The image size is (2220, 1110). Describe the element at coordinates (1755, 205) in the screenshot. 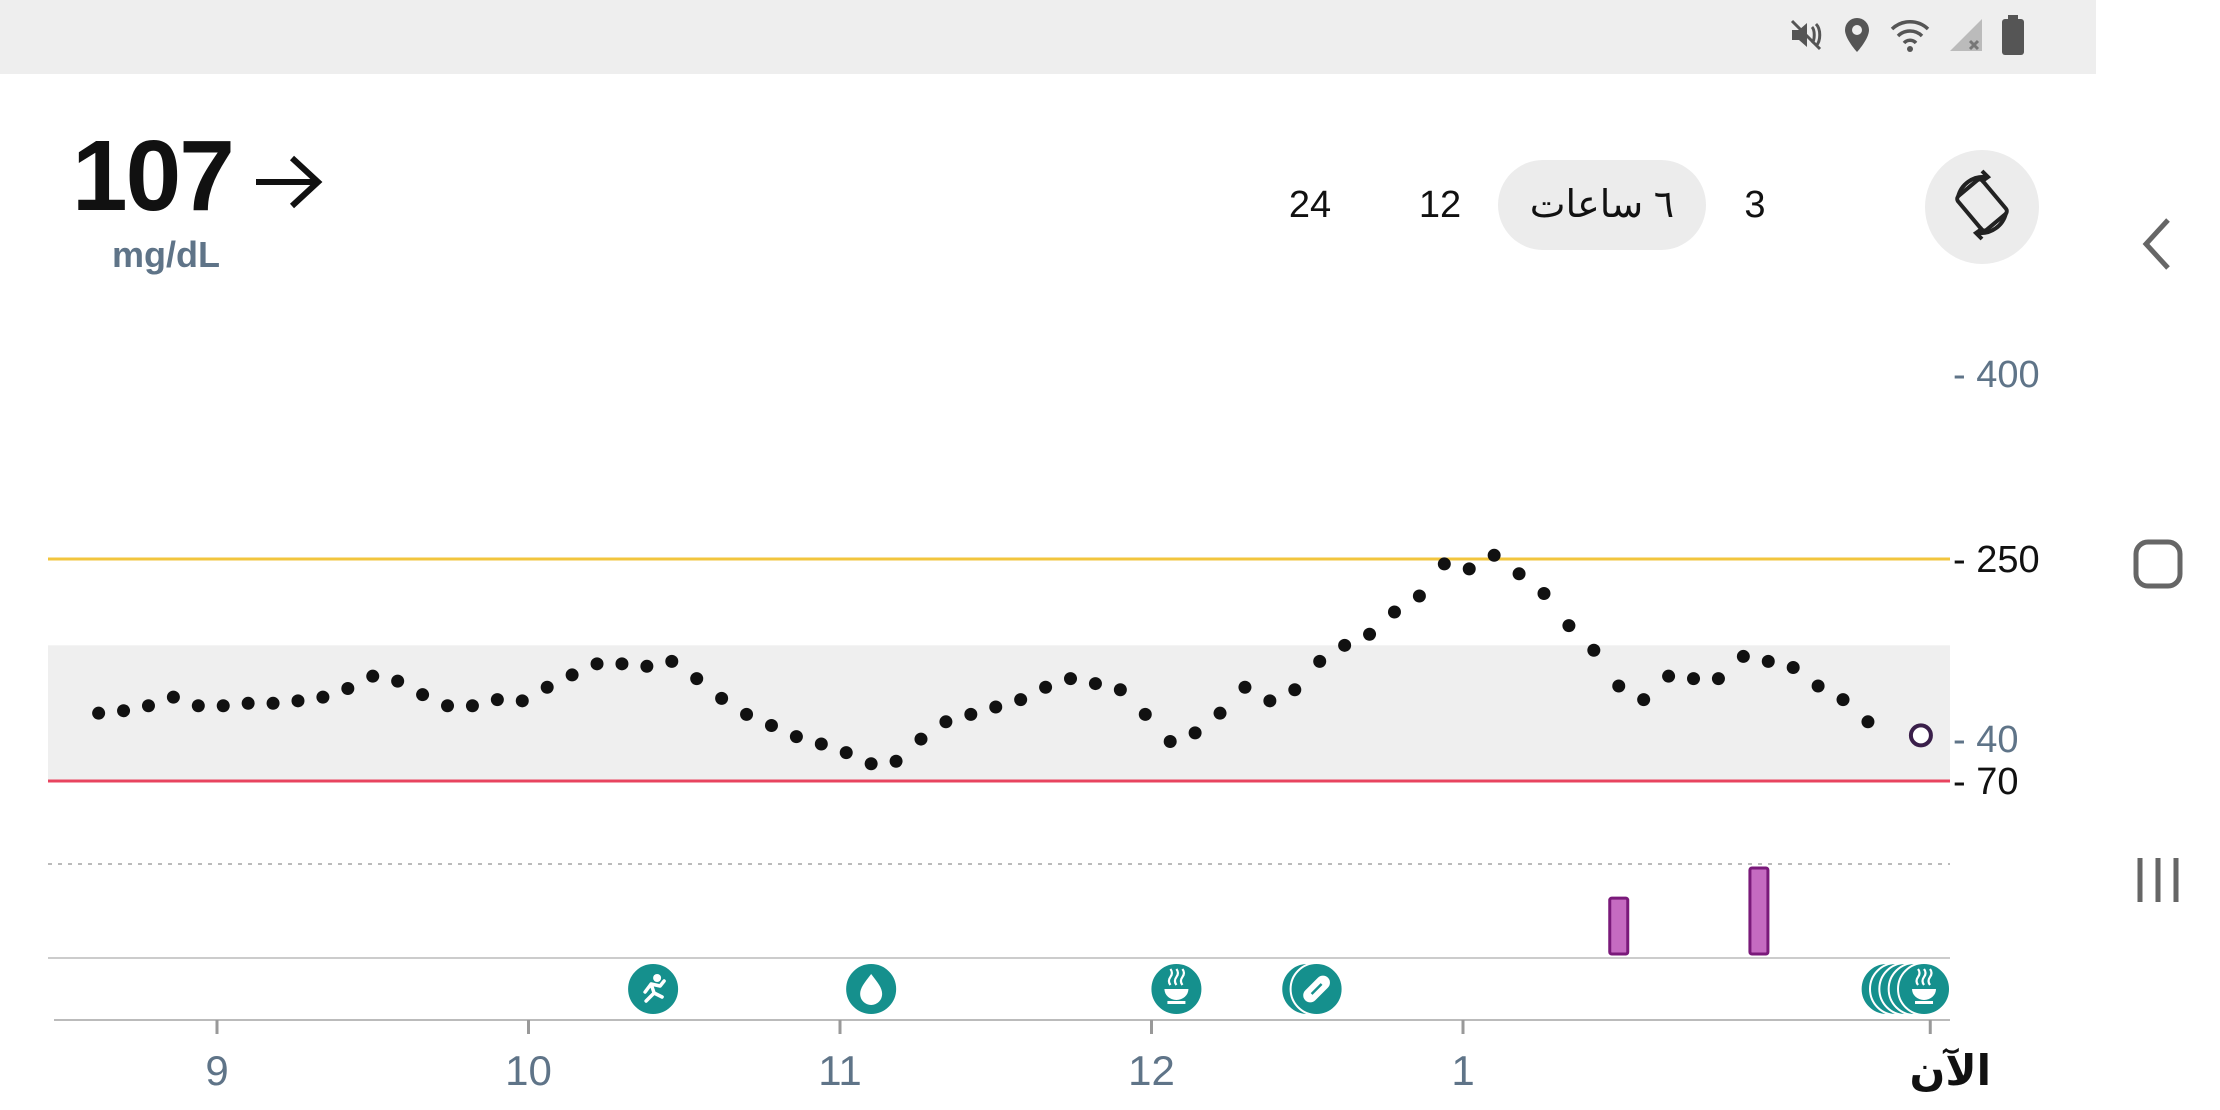

I see `tab-3-hours: 3` at that location.